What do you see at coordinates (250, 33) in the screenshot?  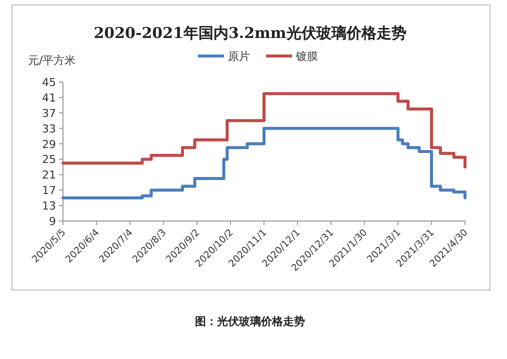 I see `chart-title: 2020-2021年国内3.2mm光伏玻璃价格走势` at bounding box center [250, 33].